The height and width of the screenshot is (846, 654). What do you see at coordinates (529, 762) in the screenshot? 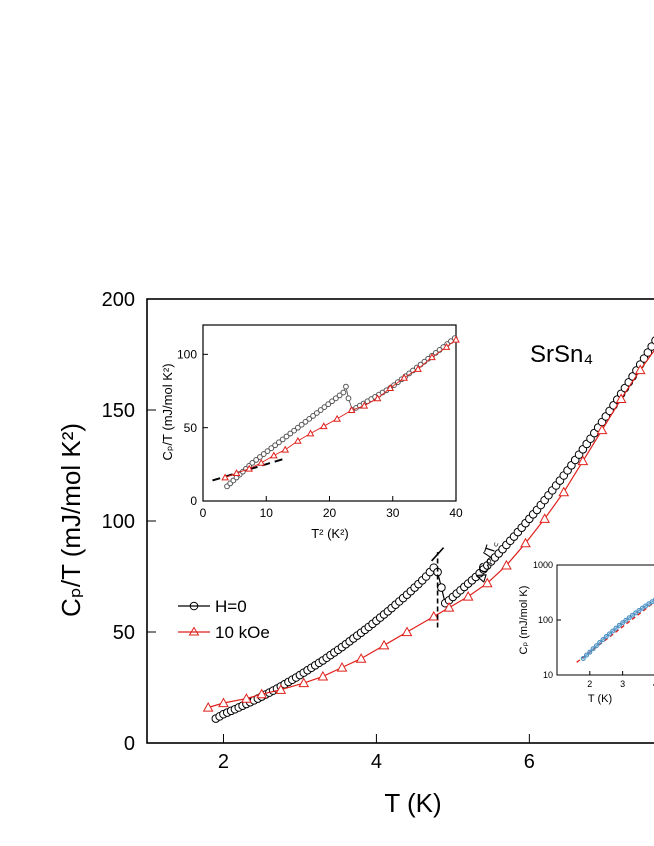
I see `main-x-tick-label-6: 6` at bounding box center [529, 762].